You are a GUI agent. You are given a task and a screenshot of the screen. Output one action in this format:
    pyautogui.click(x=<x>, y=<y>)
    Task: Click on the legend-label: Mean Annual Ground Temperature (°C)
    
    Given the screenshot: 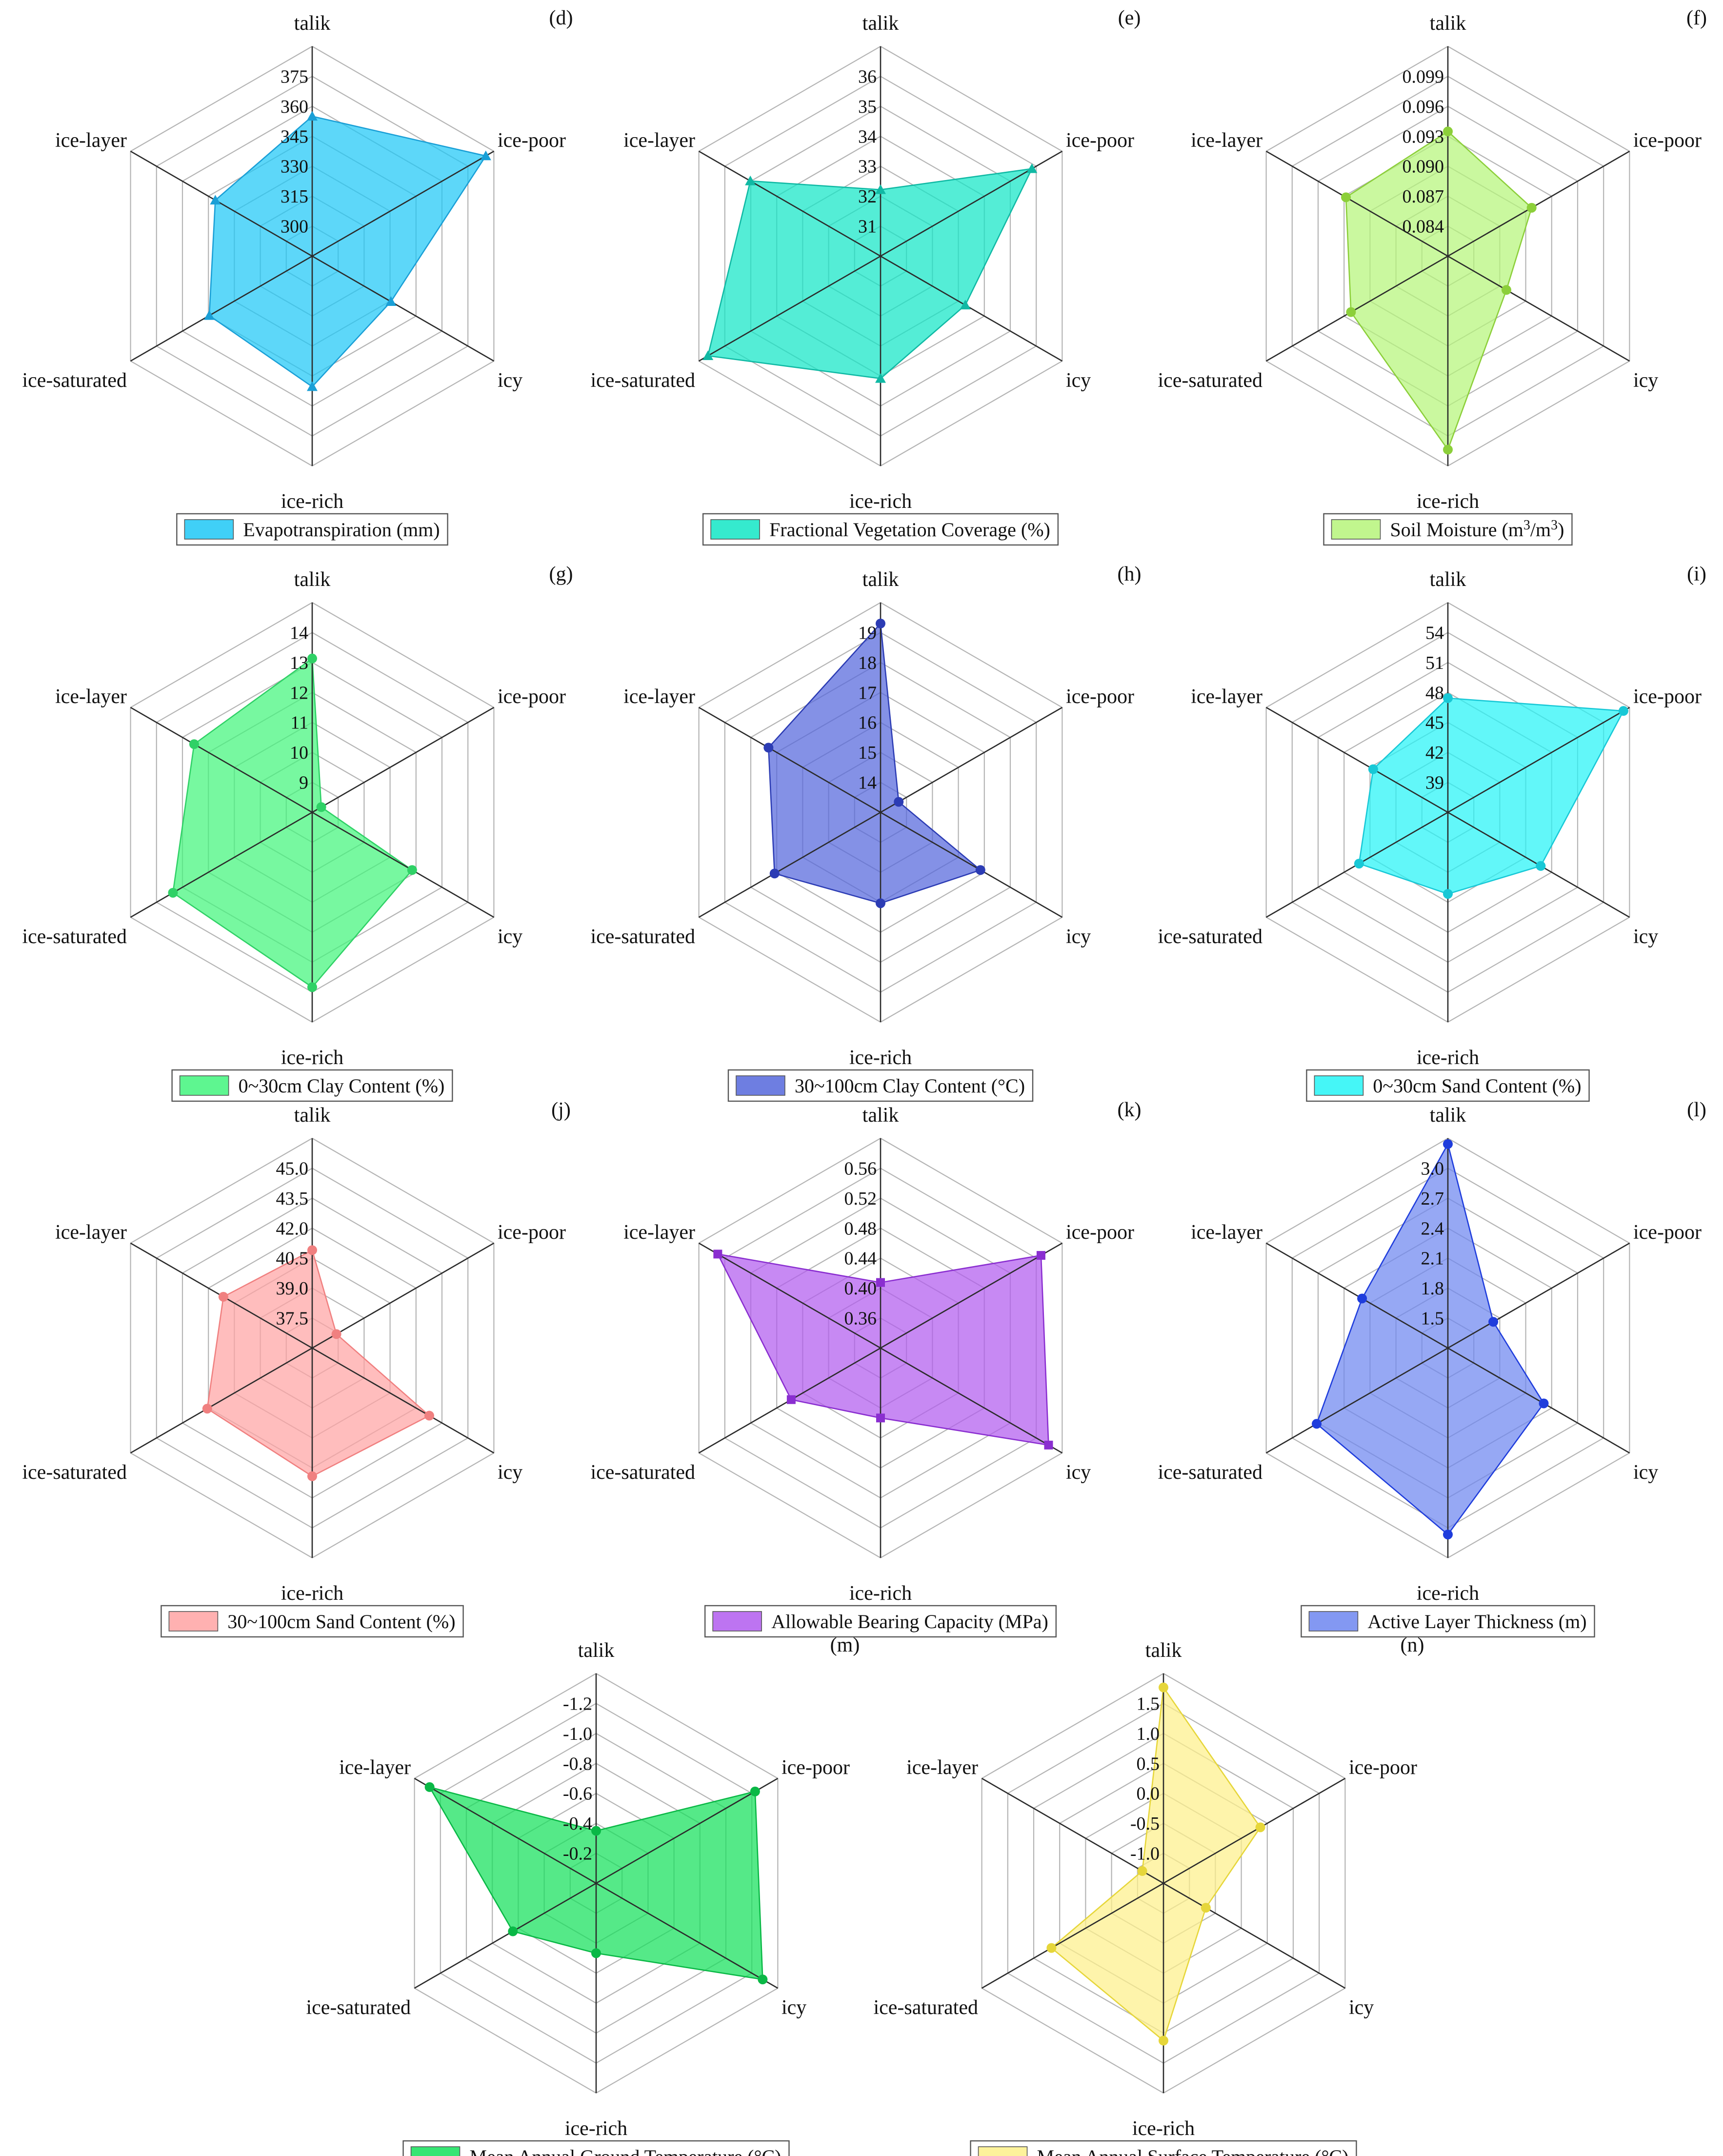 What is the action you would take?
    pyautogui.click(x=625, y=2151)
    